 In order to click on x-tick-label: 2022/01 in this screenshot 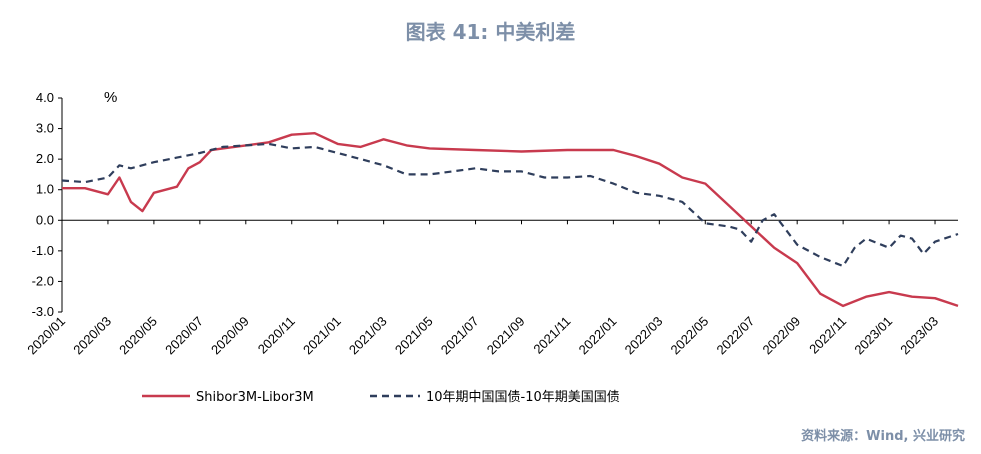, I will do `click(598, 336)`.